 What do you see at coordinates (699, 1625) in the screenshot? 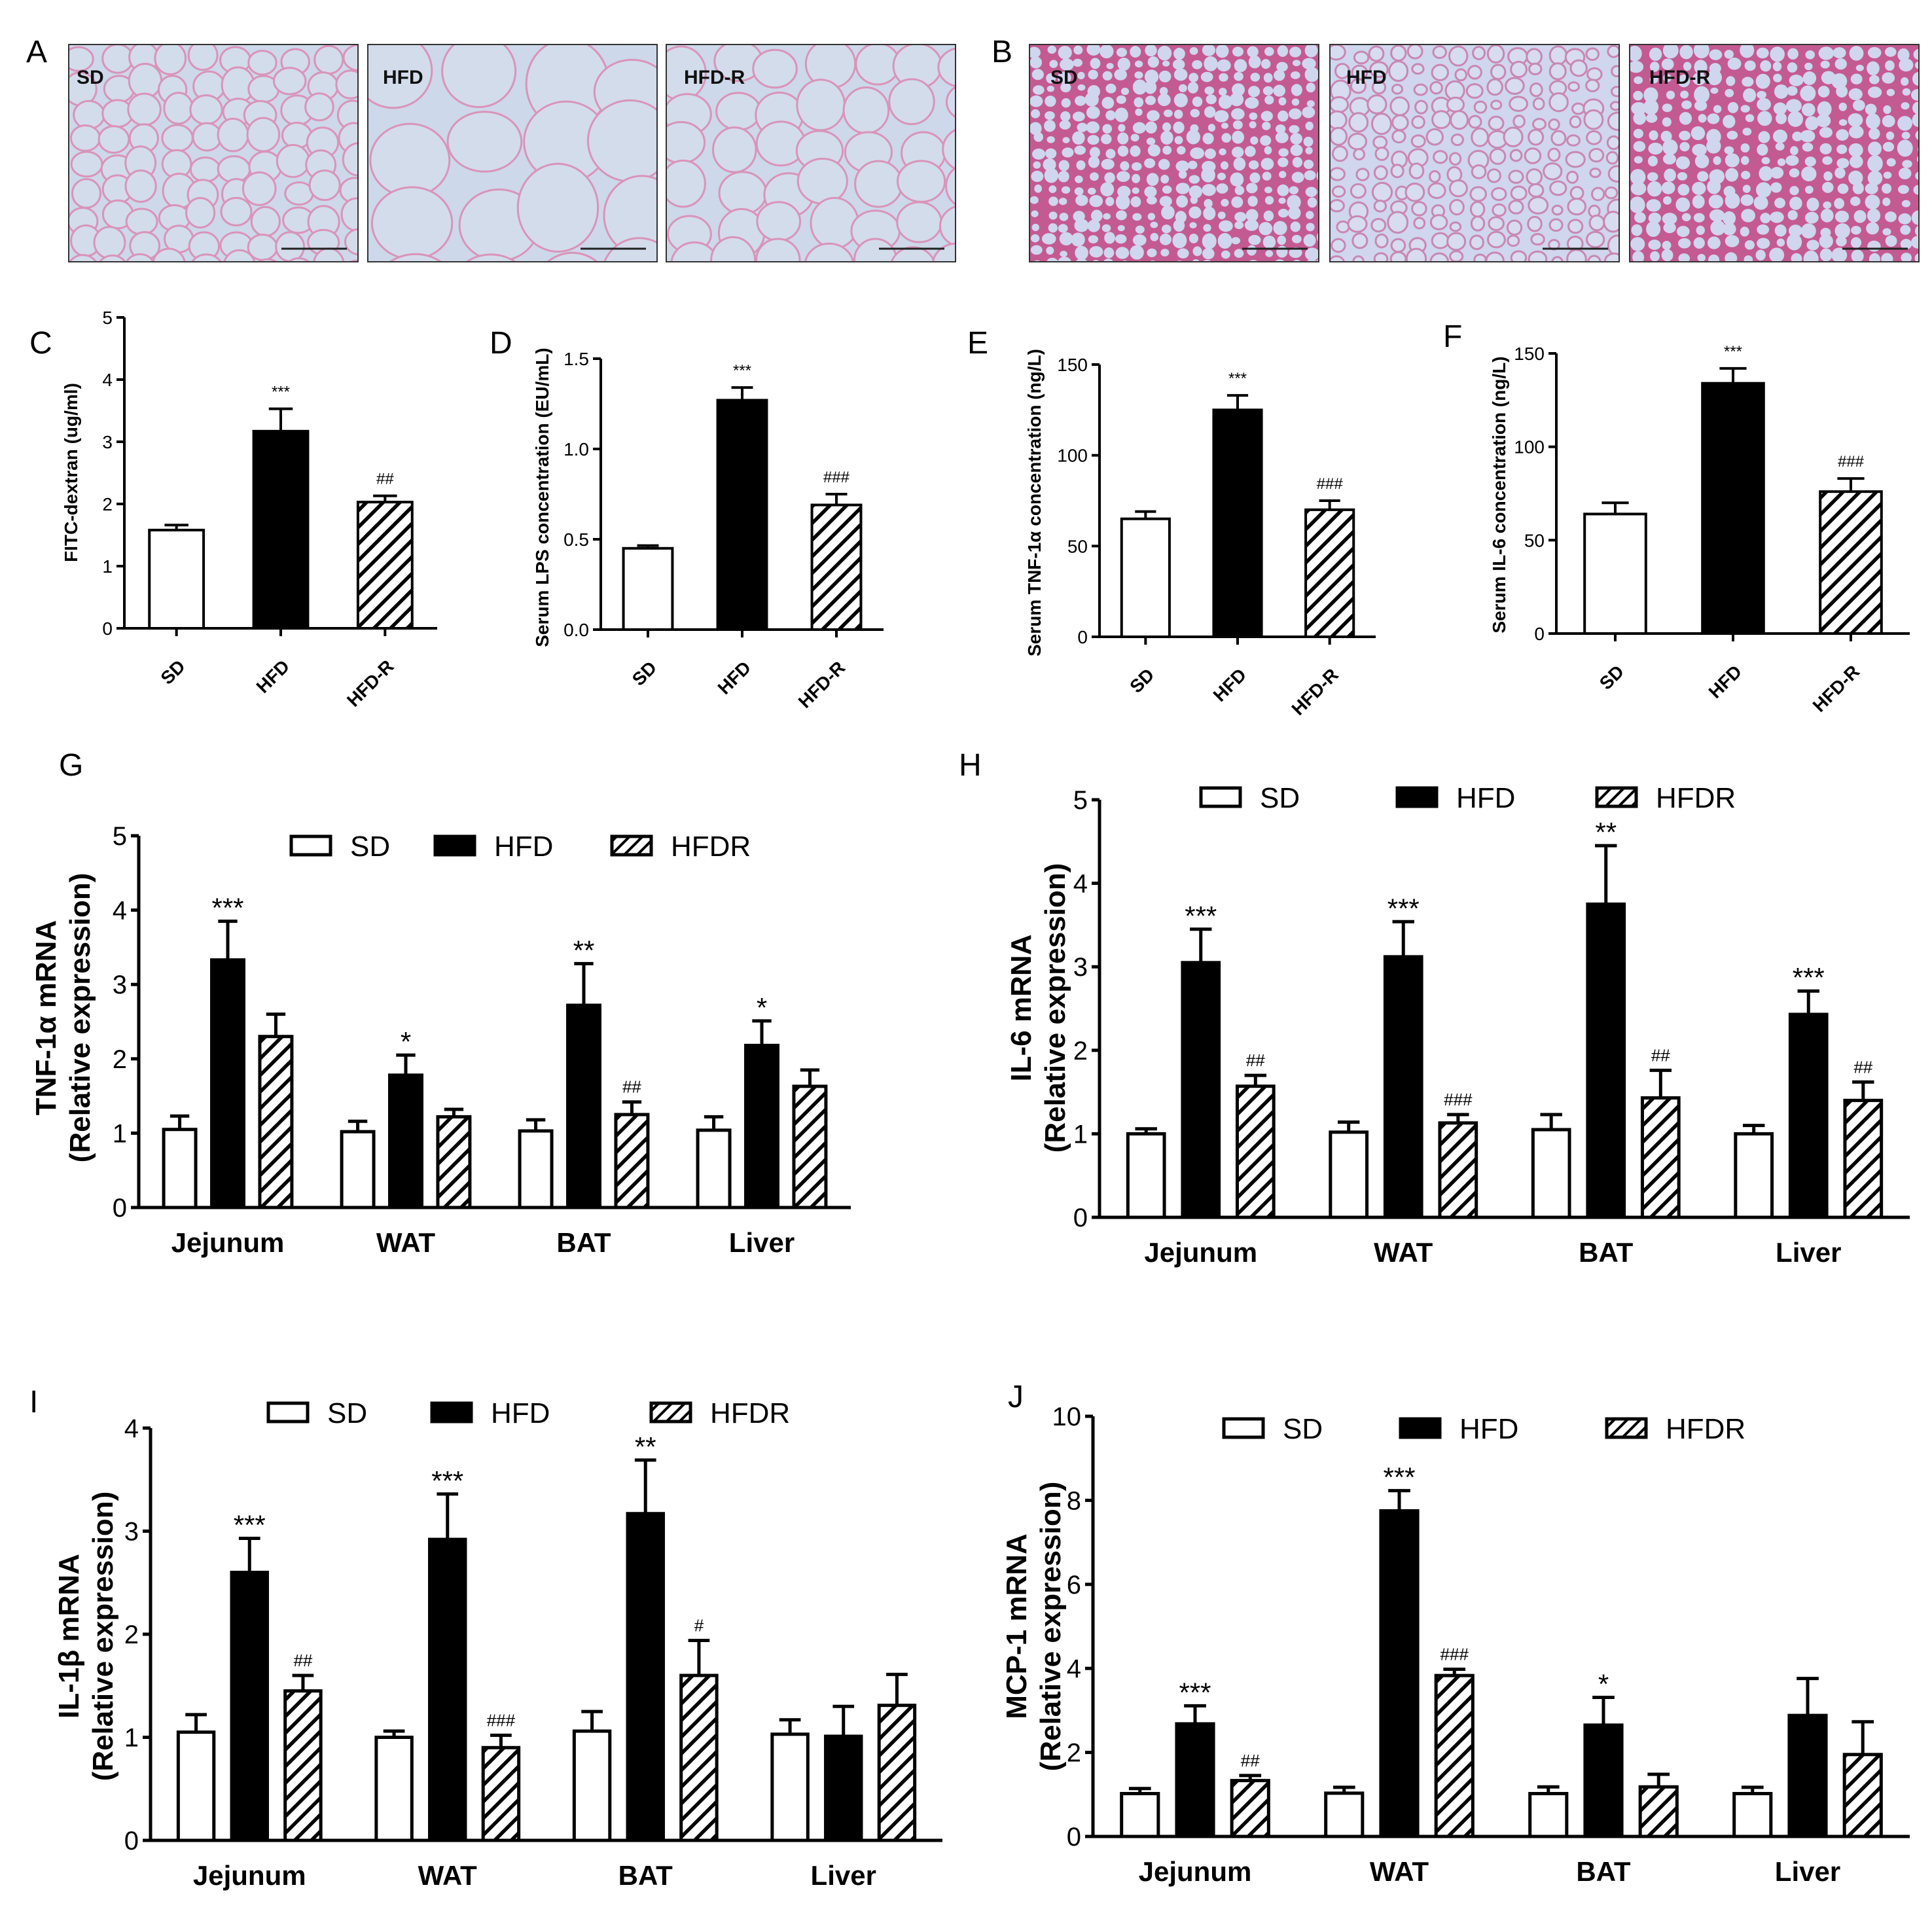
I see `significance-label: #` at bounding box center [699, 1625].